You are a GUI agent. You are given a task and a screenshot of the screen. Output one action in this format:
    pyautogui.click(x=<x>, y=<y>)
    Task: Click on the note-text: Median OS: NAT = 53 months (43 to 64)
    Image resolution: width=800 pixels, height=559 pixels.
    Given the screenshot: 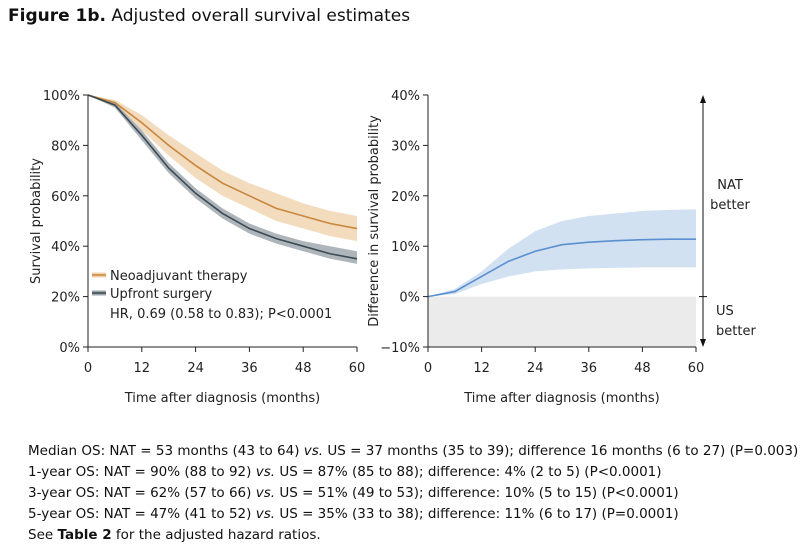 What is the action you would take?
    pyautogui.click(x=166, y=451)
    